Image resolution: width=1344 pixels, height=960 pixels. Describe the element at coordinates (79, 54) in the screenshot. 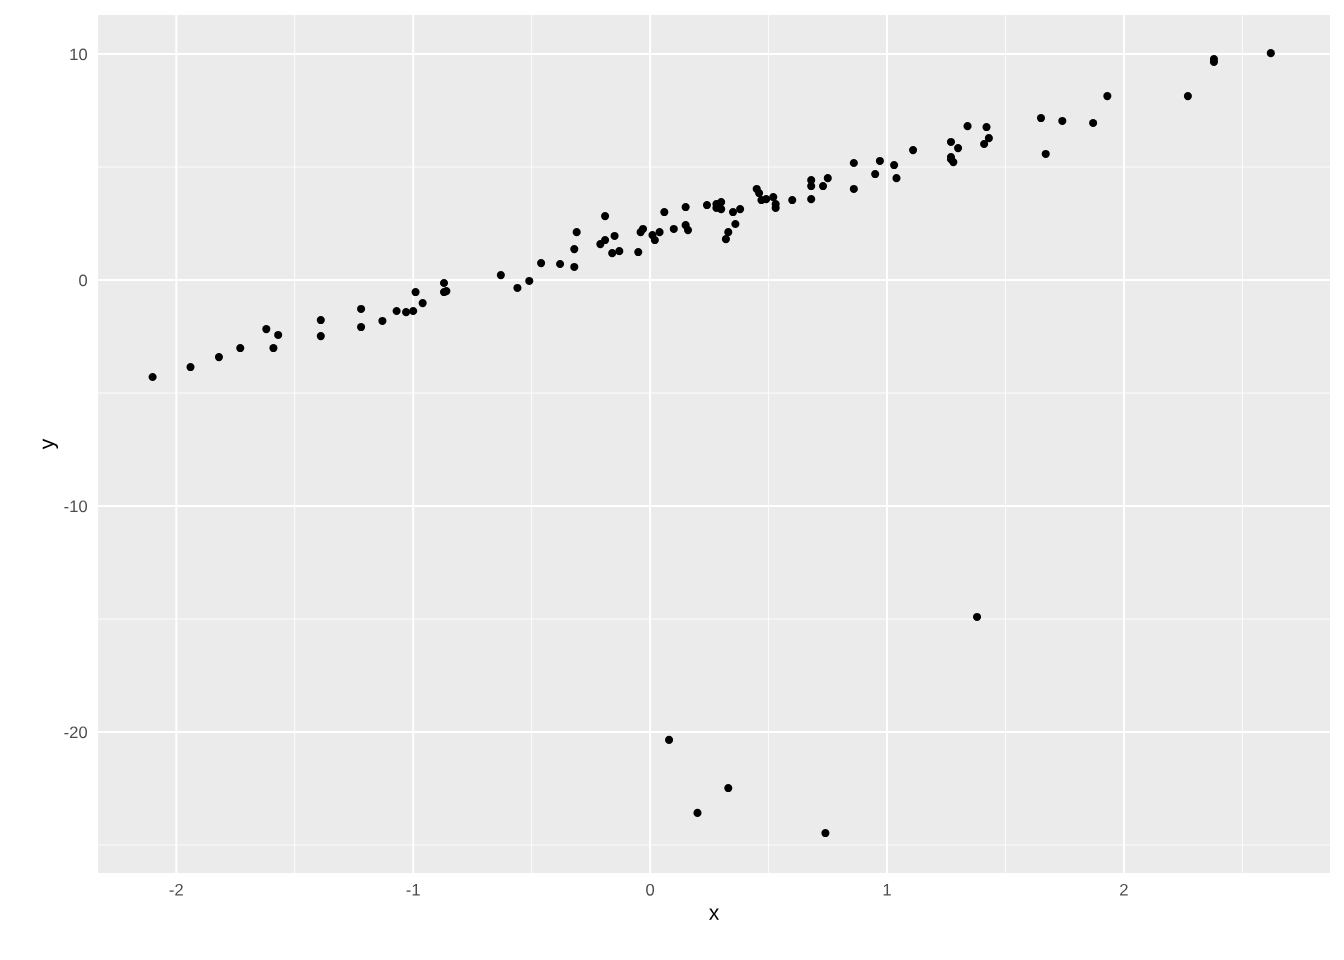

I see `y-tick-label: 10` at that location.